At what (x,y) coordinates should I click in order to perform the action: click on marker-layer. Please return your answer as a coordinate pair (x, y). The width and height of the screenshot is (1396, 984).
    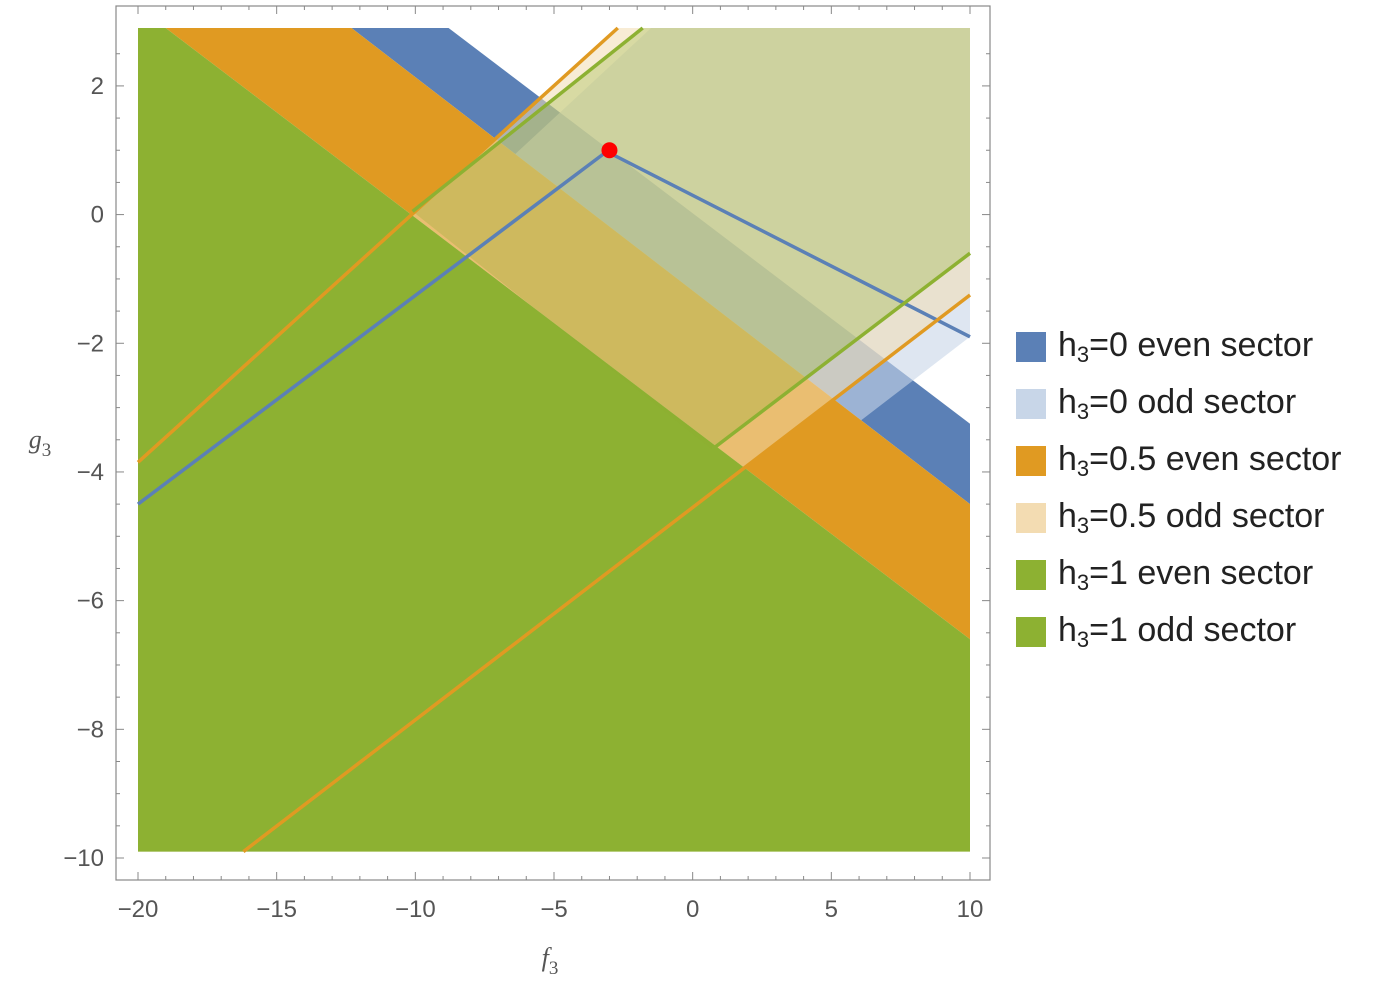
    Looking at the image, I should click on (609, 150).